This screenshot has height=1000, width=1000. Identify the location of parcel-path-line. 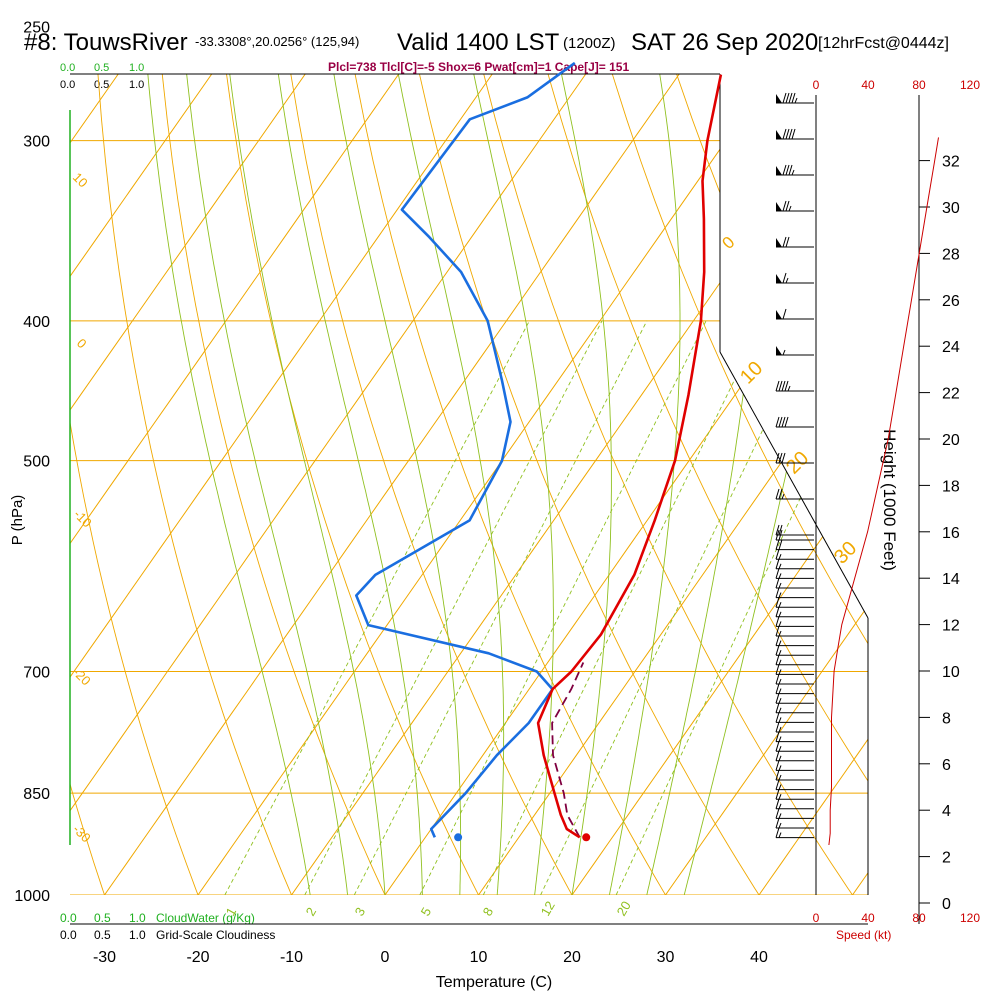
(568, 750).